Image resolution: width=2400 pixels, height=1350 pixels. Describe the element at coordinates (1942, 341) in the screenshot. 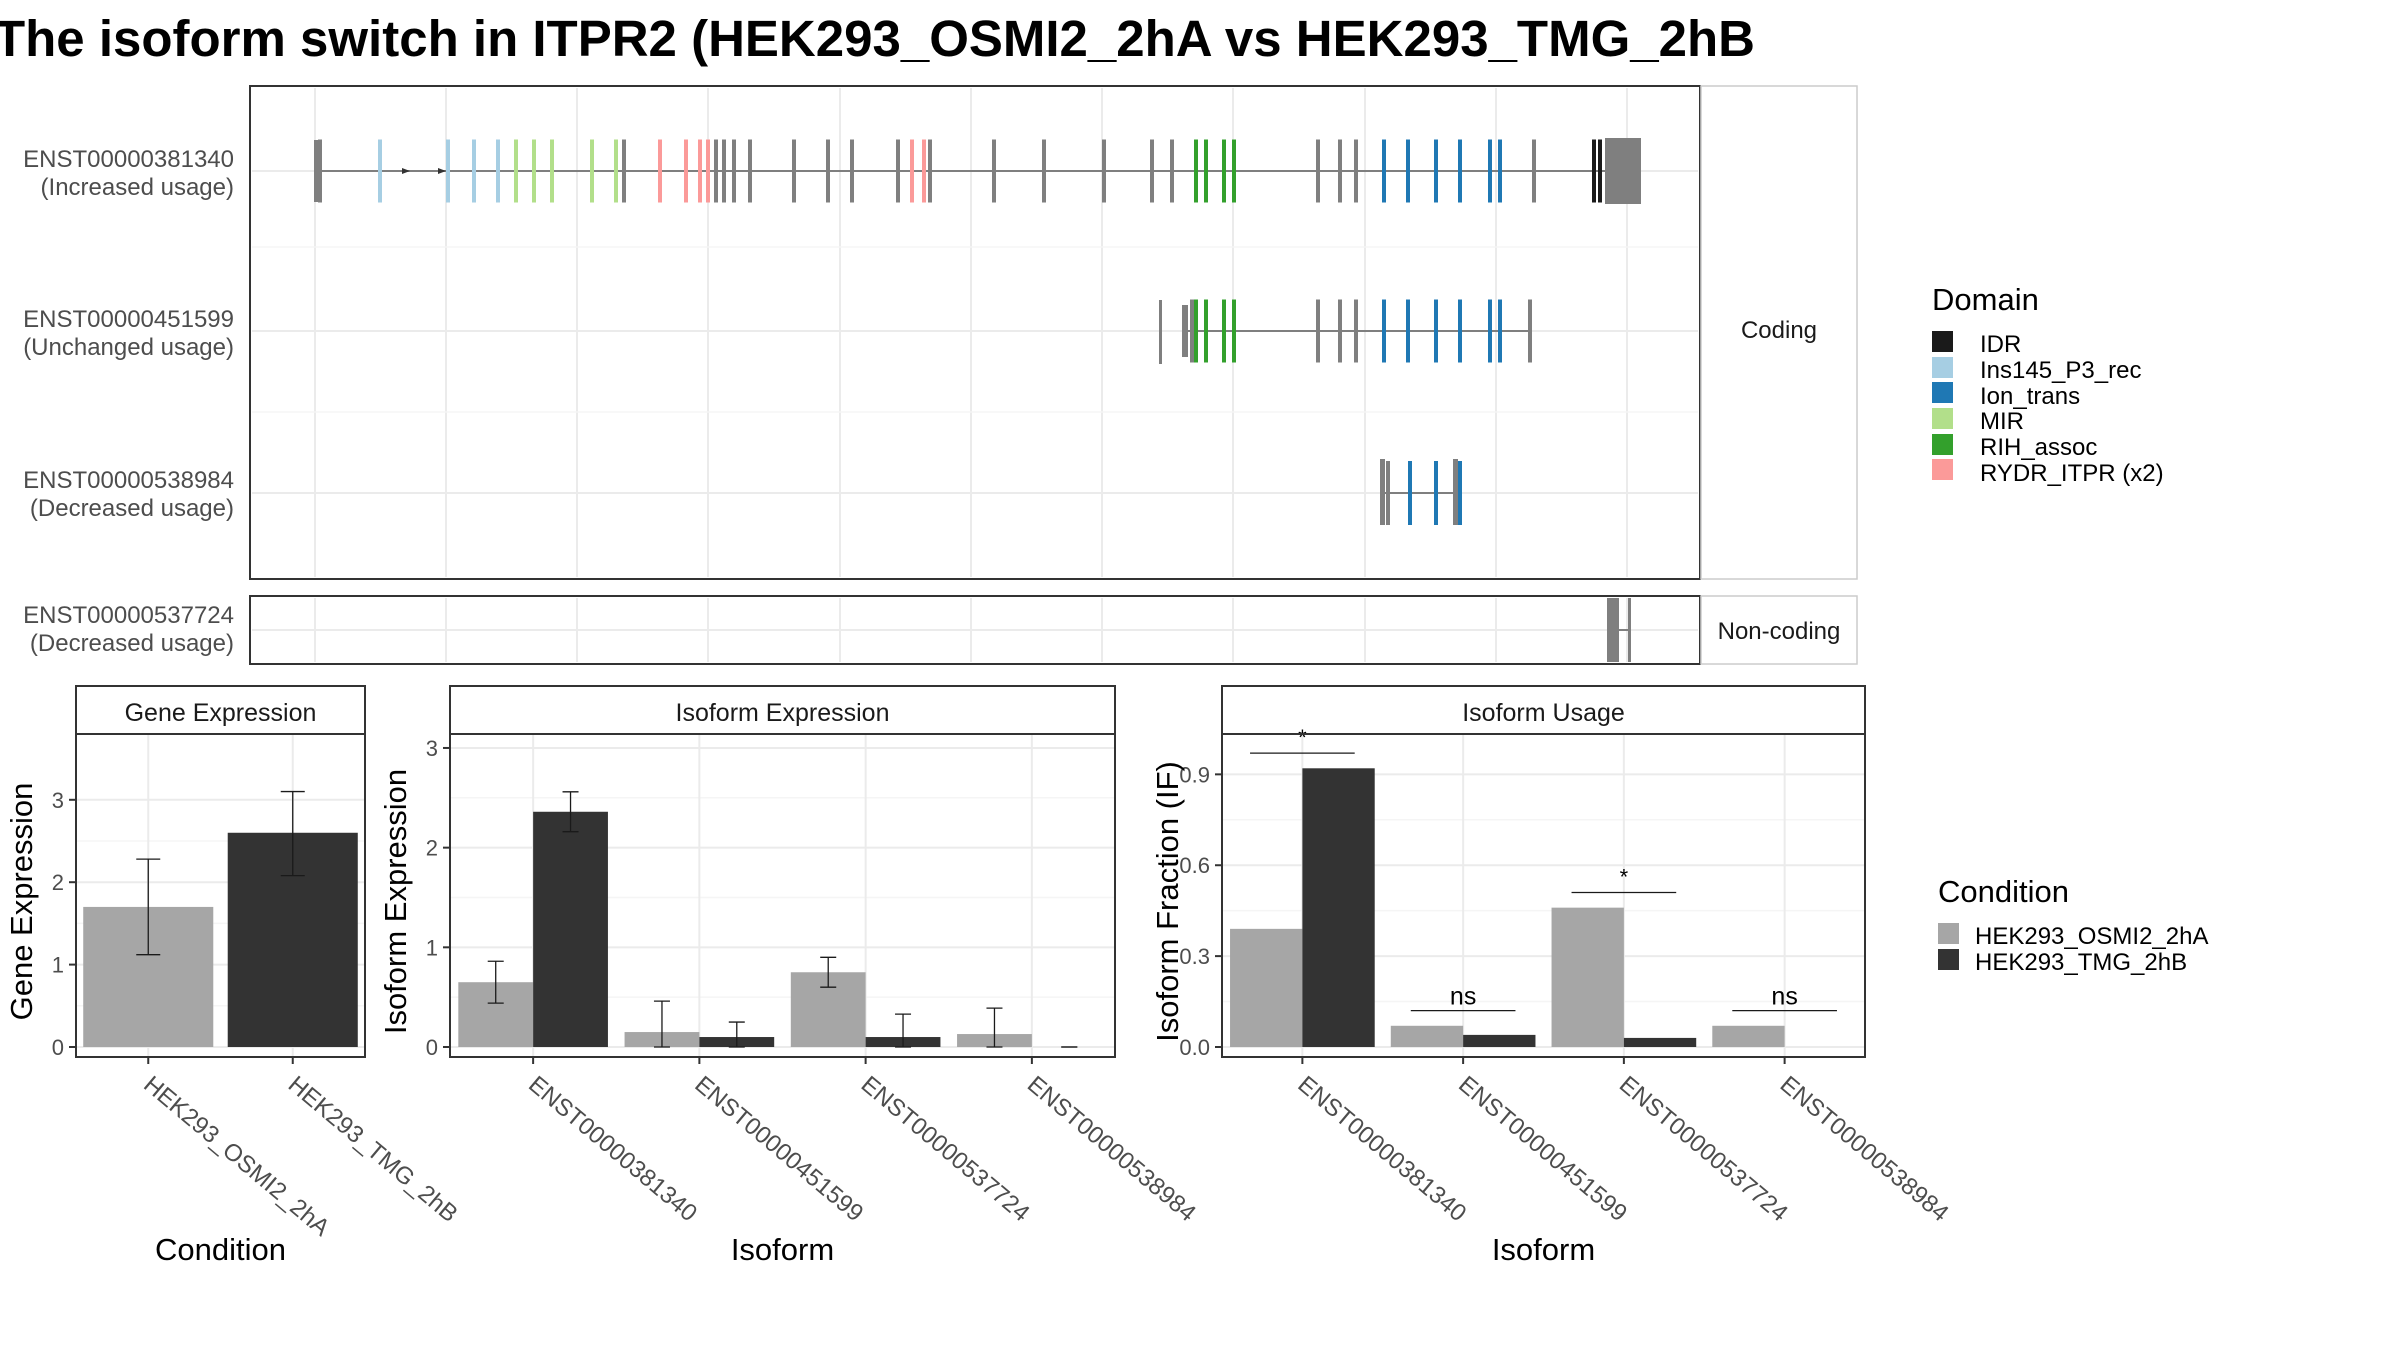

I see `legend-key-idr` at that location.